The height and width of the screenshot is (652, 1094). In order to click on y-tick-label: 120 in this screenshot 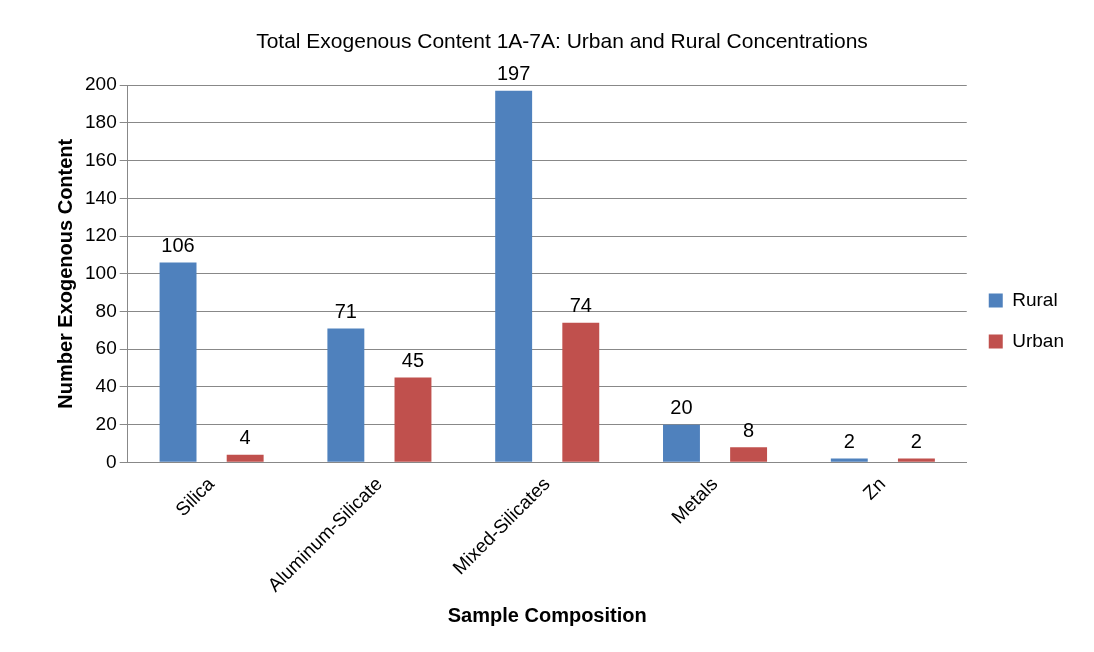, I will do `click(101, 235)`.